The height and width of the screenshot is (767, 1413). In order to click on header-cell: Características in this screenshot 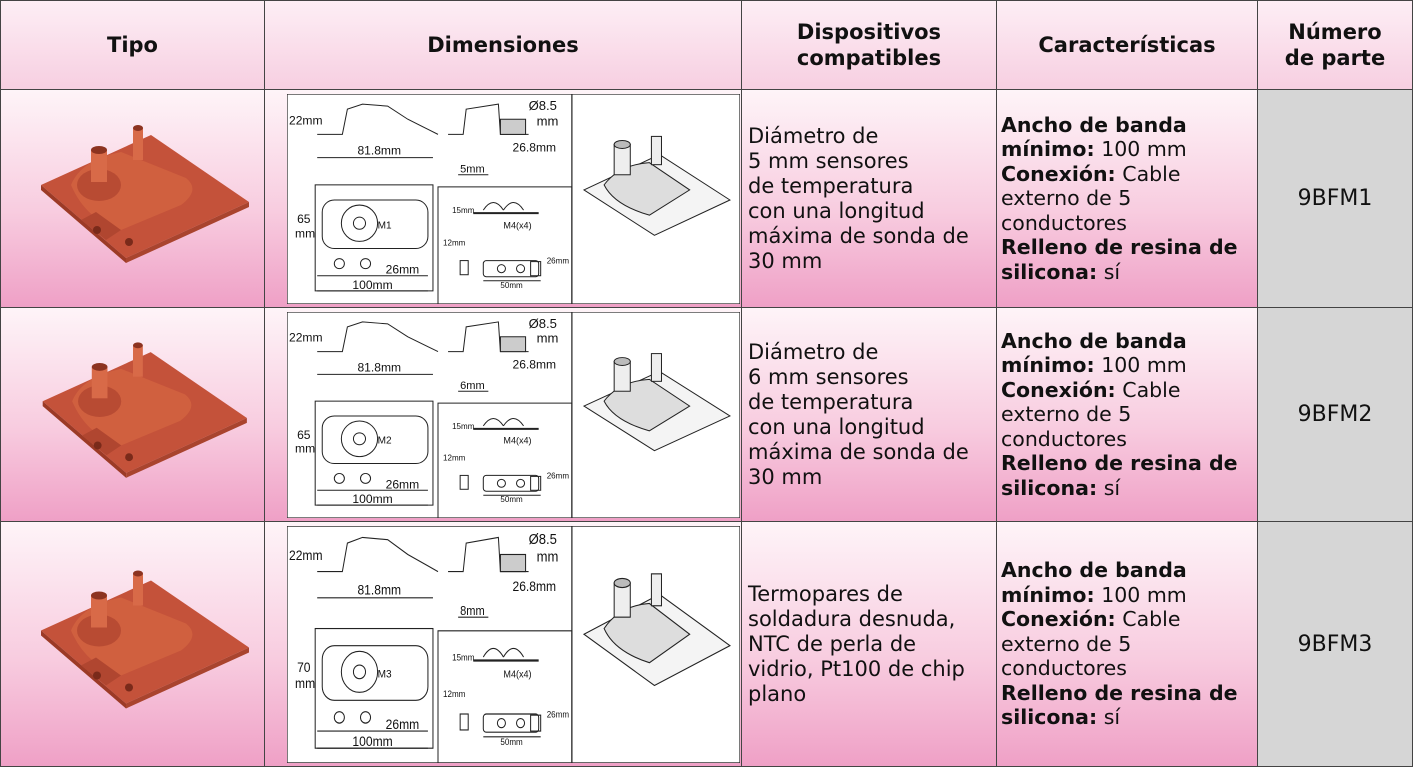, I will do `click(1127, 45)`.